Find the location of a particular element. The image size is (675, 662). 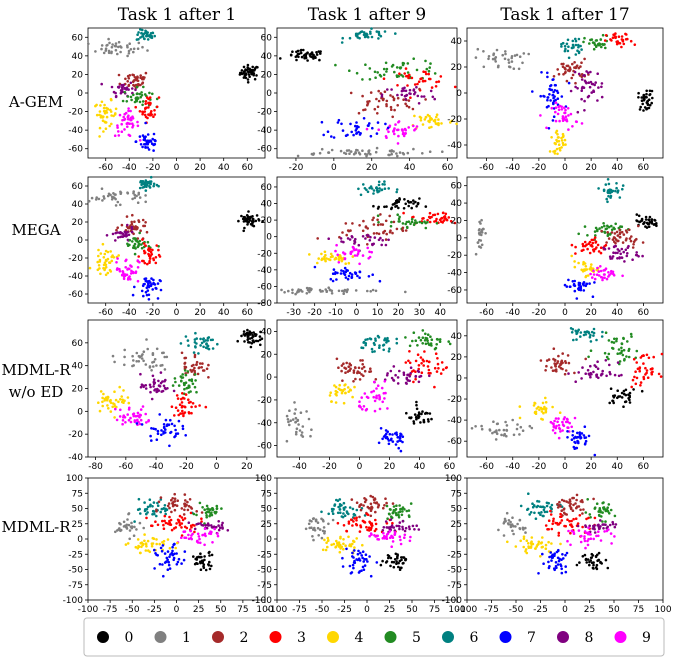

y-tick-label: 75 is located at coordinates (77, 494).